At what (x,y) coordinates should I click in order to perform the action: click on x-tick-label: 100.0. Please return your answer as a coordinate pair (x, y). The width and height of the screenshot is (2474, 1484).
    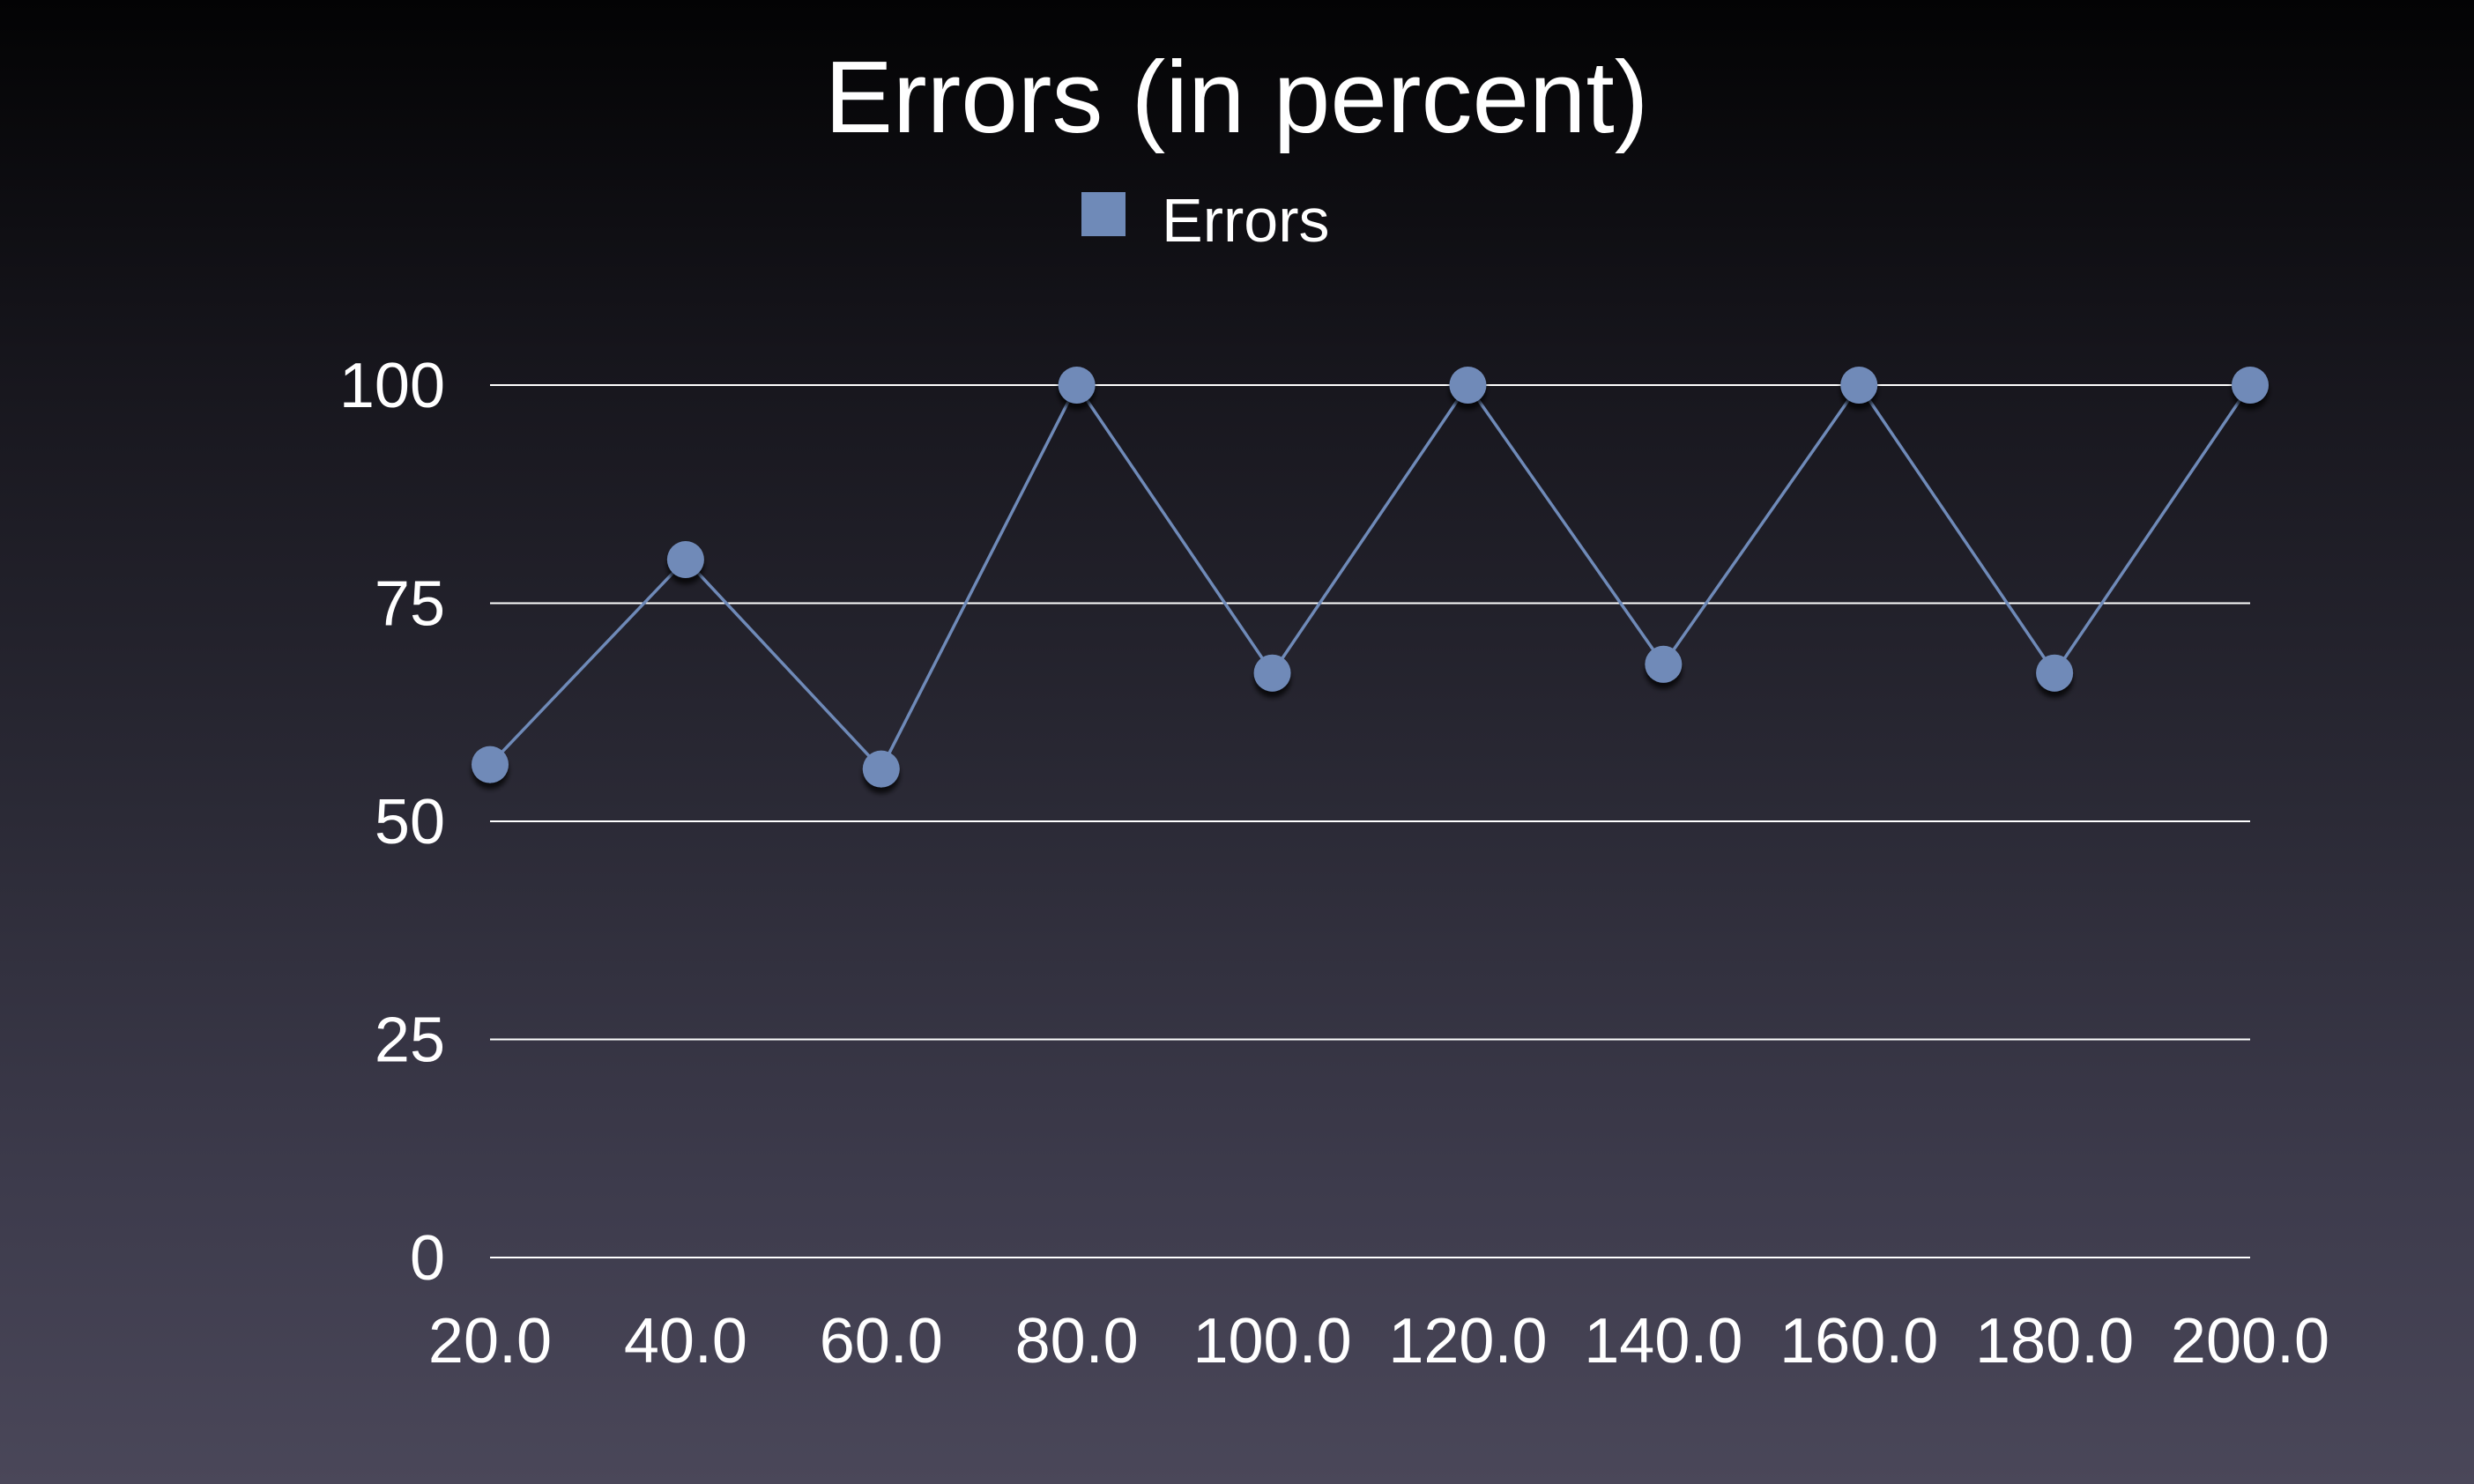
    Looking at the image, I should click on (1271, 1341).